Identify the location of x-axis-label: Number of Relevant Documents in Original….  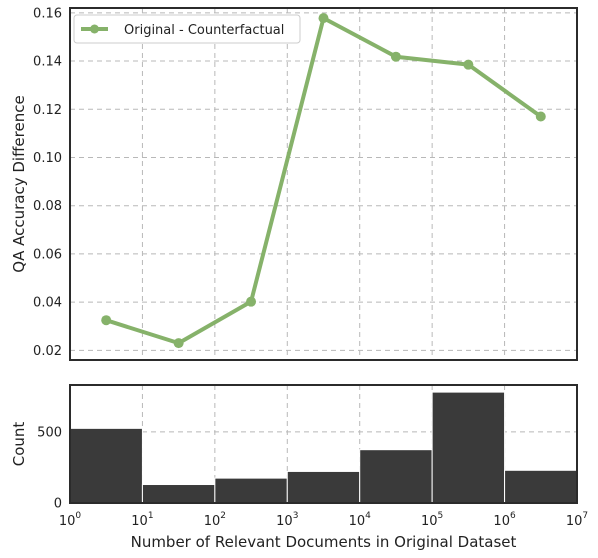
(324, 542).